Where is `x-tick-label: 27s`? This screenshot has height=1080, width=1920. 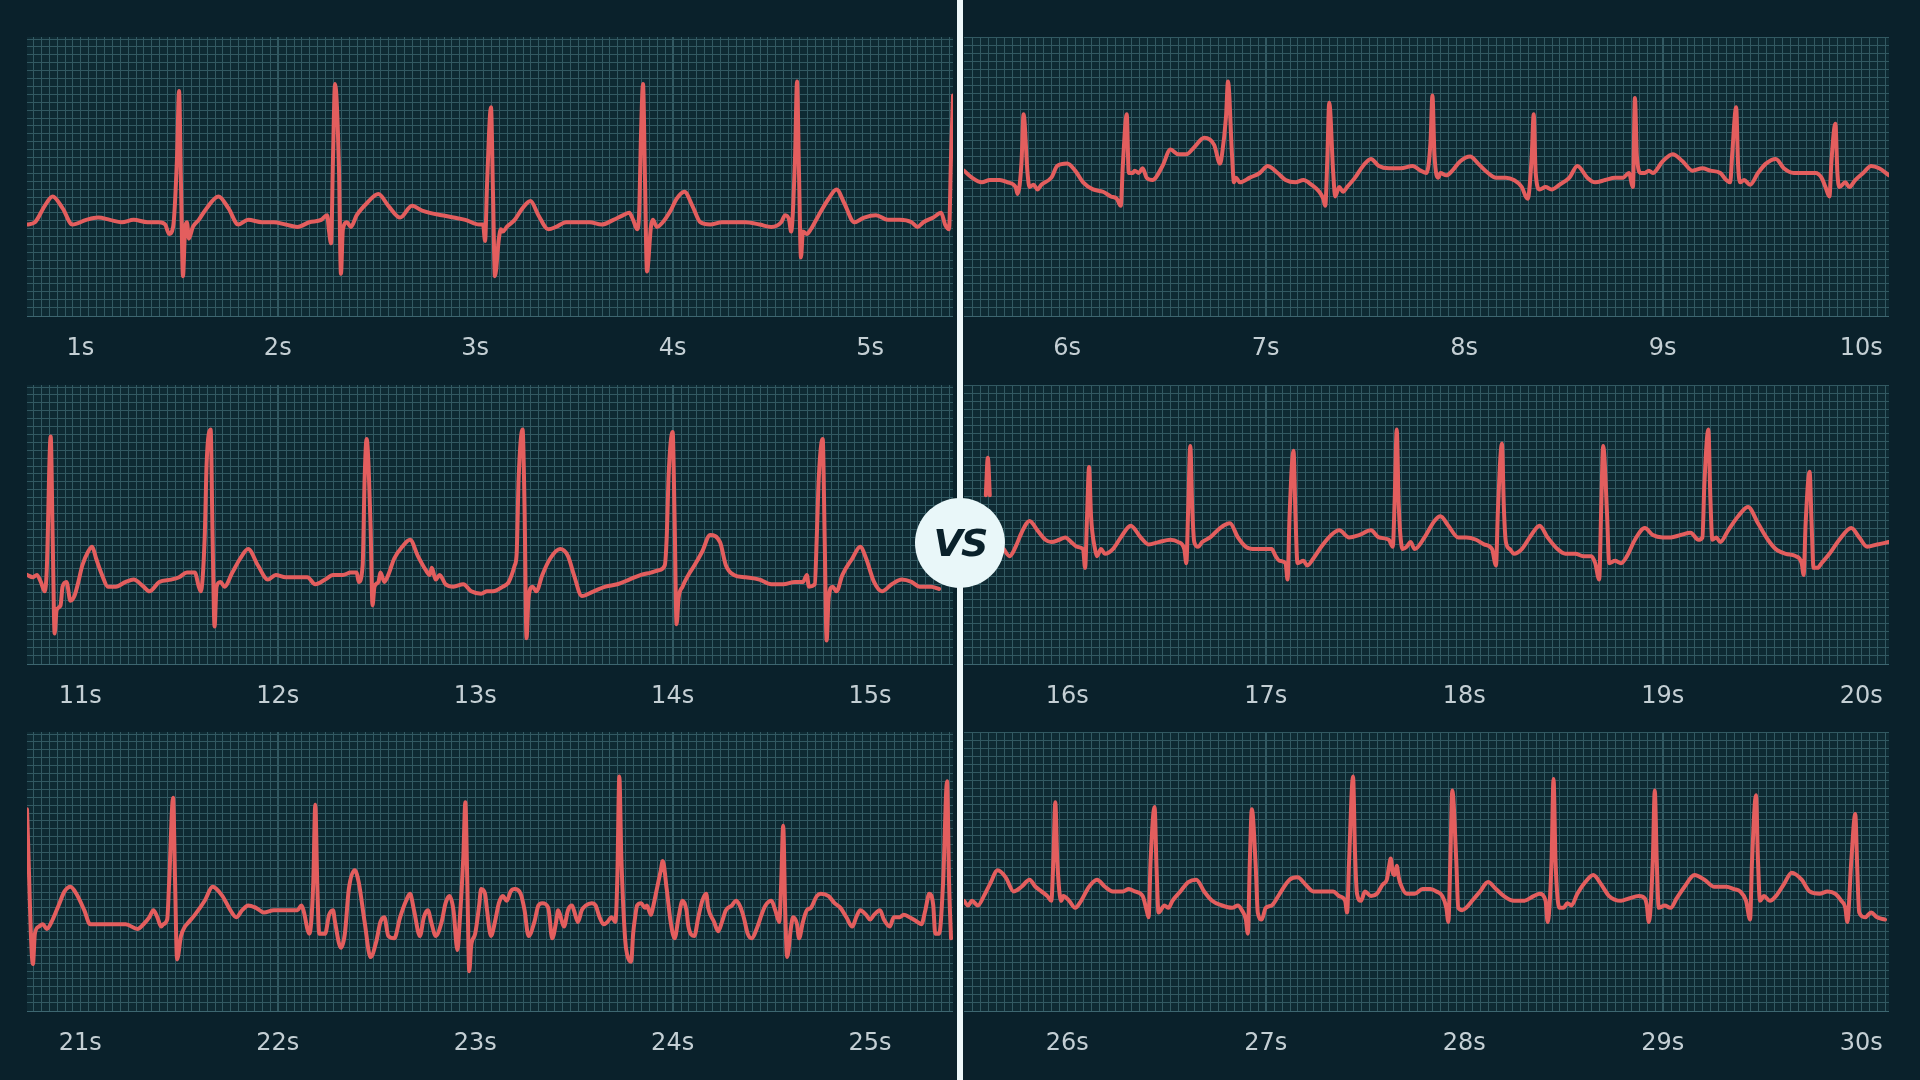 x-tick-label: 27s is located at coordinates (1266, 1041).